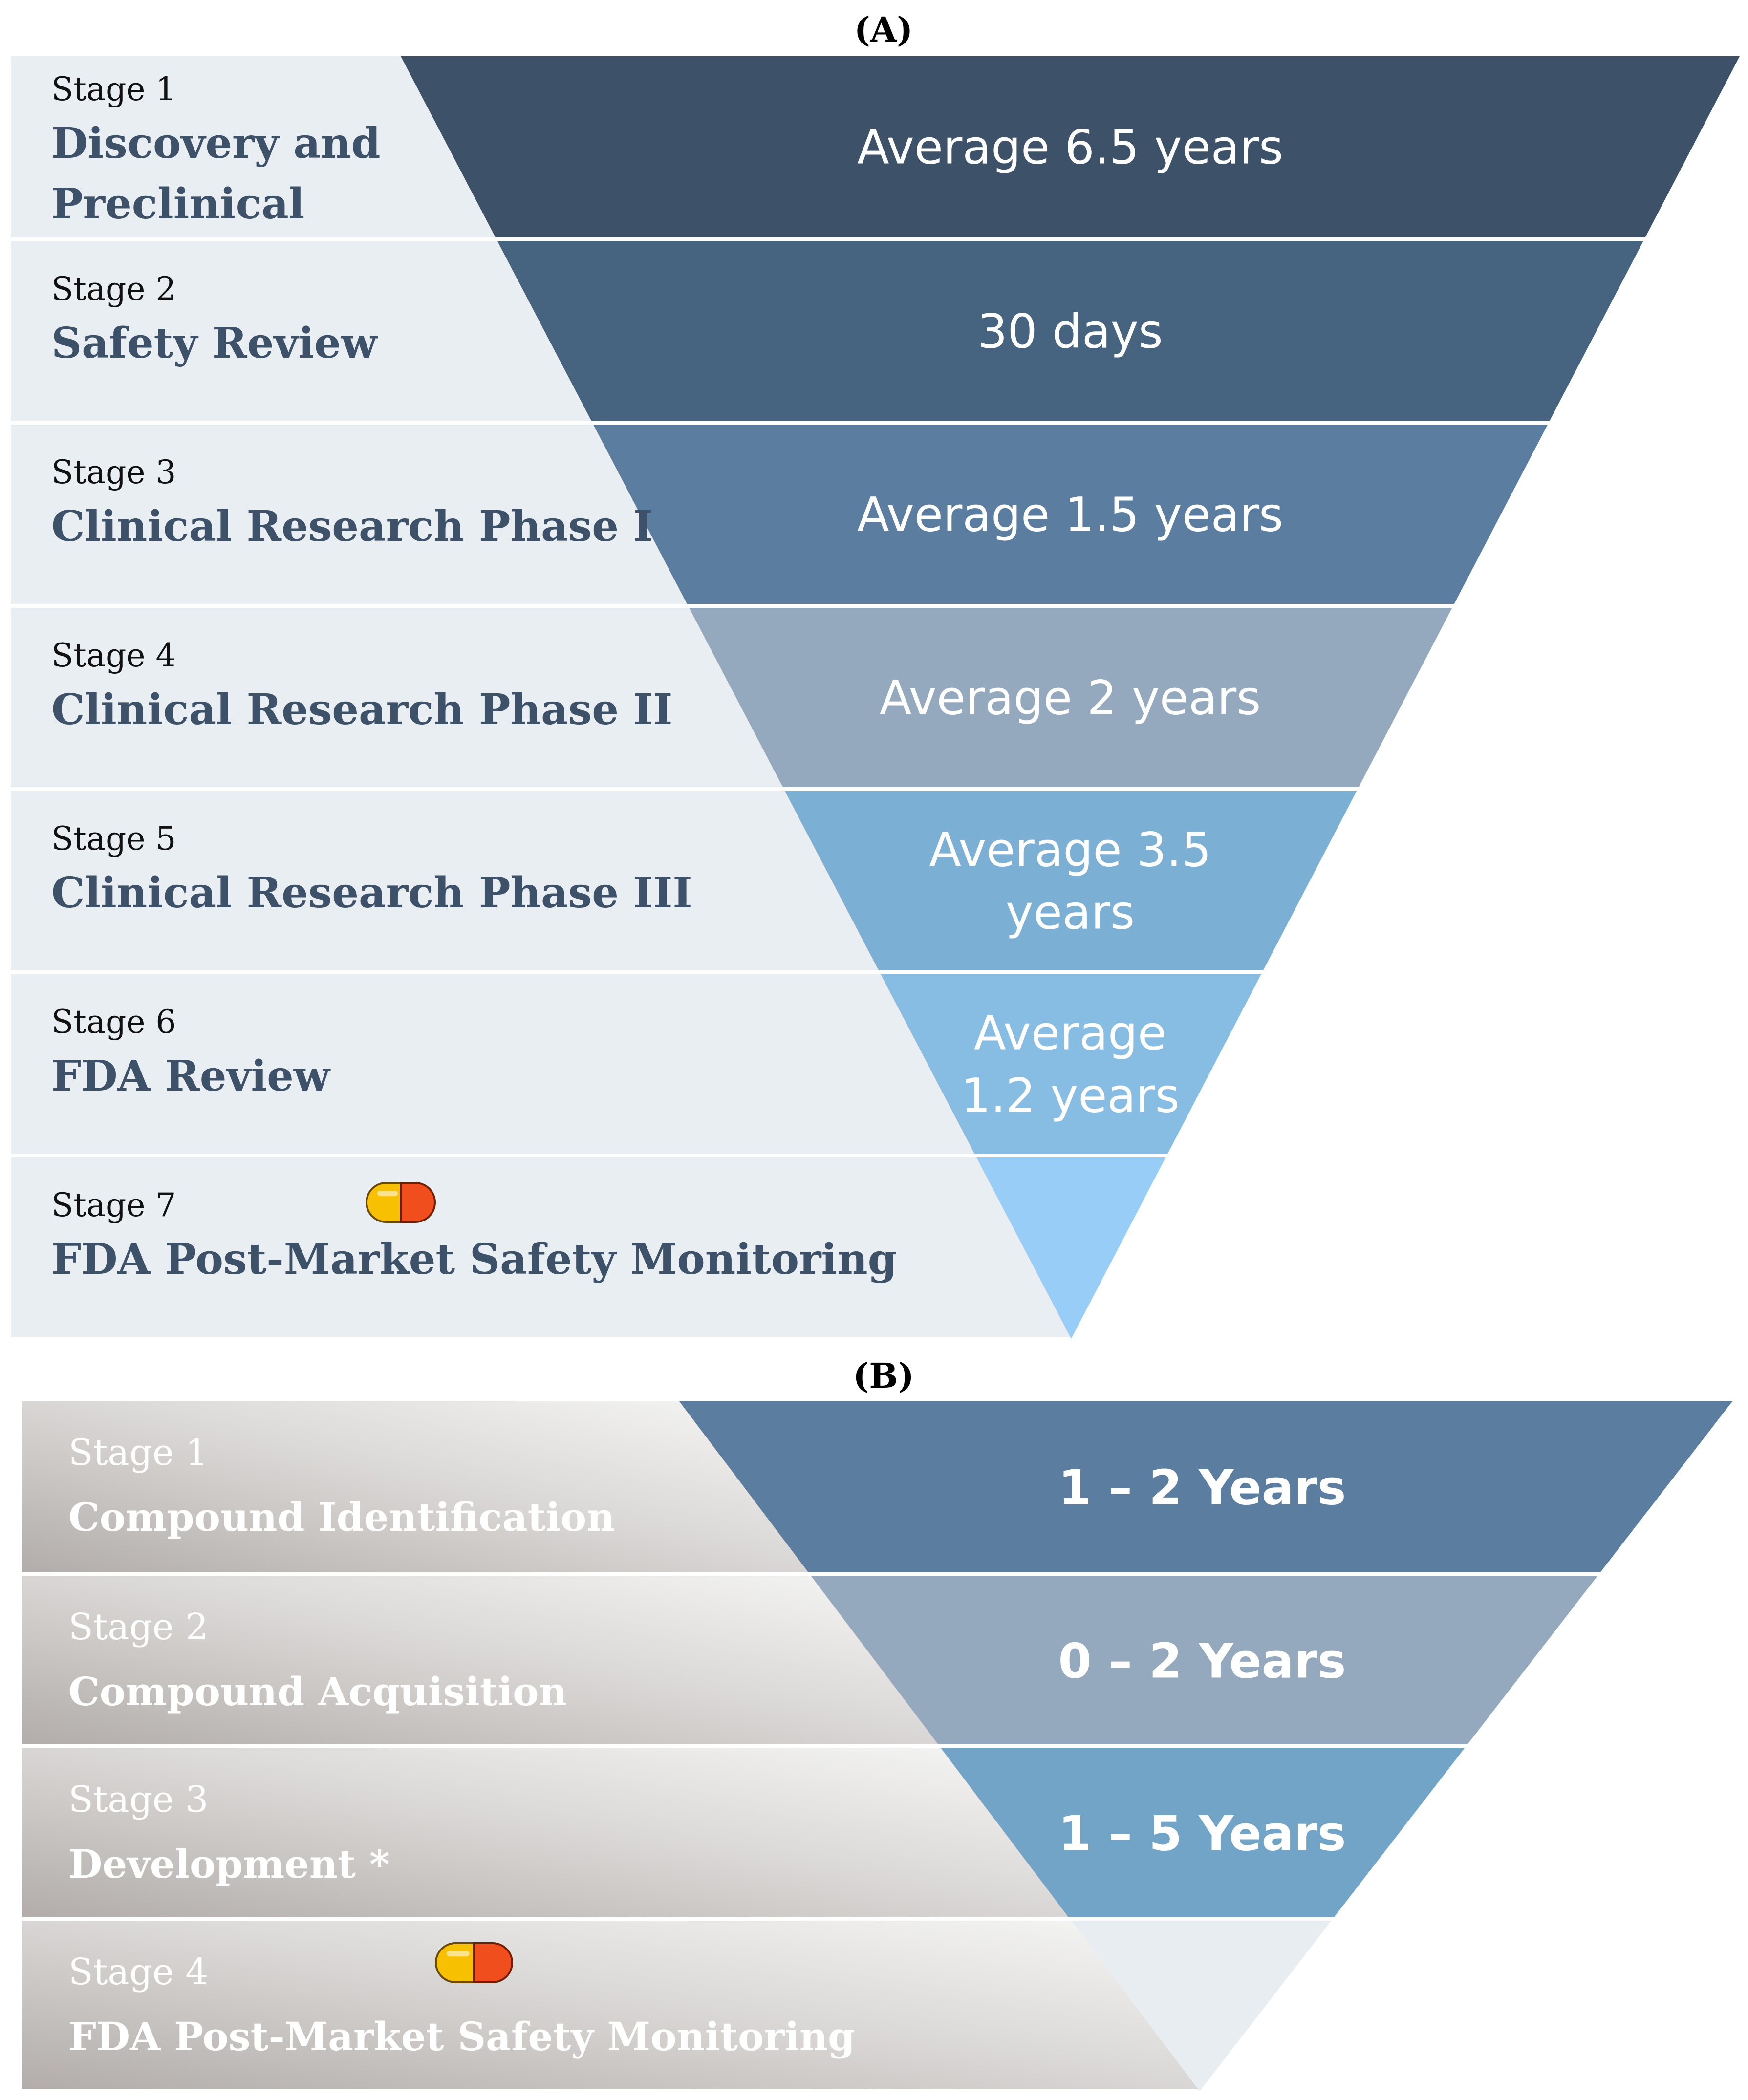 This screenshot has height=2100, width=1748. Describe the element at coordinates (114, 1022) in the screenshot. I see `stage-number: Stage 6` at that location.